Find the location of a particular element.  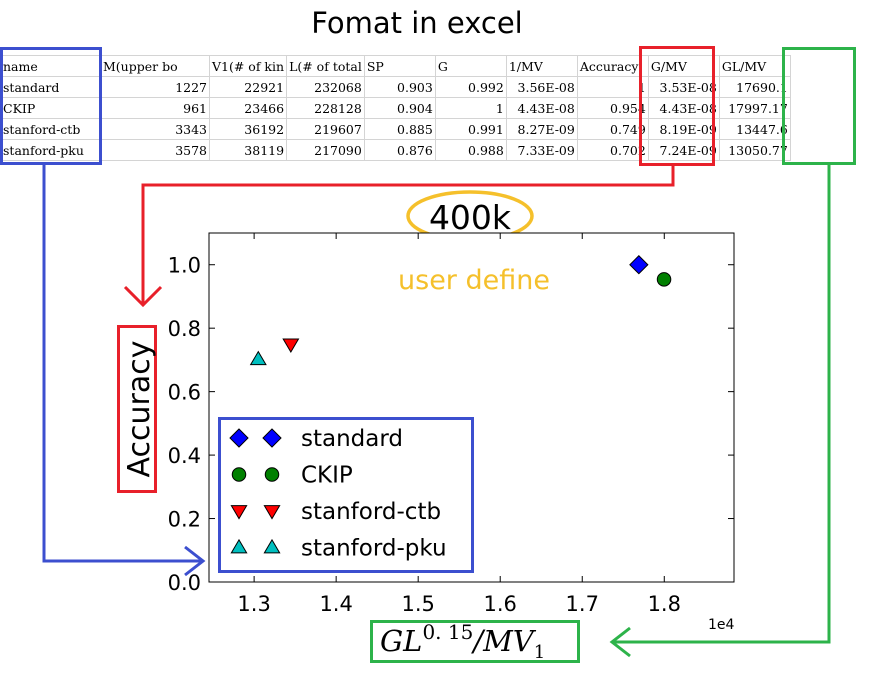

table-cell: 3343 is located at coordinates (155, 129).